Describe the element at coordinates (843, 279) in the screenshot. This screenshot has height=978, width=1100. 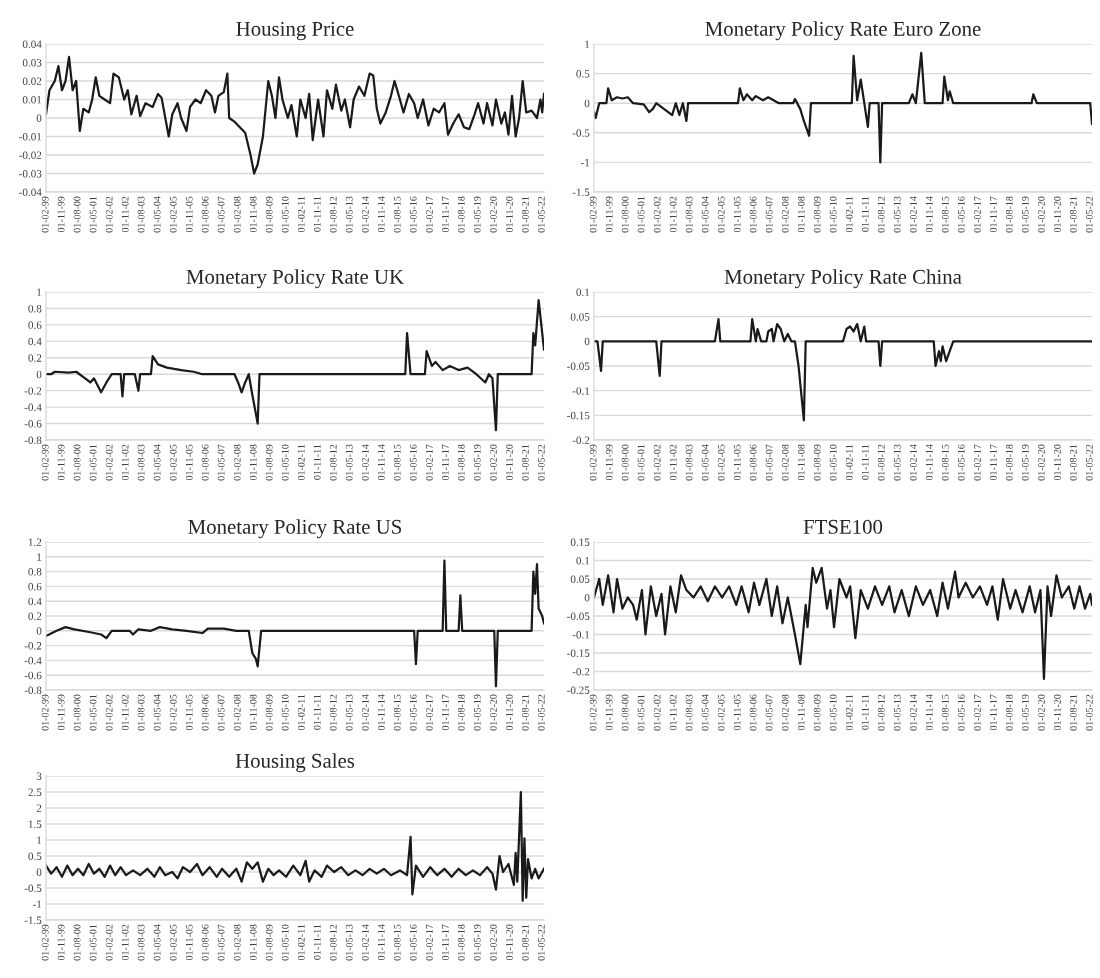
I see `chart-title: Monetary Policy Rate China` at that location.